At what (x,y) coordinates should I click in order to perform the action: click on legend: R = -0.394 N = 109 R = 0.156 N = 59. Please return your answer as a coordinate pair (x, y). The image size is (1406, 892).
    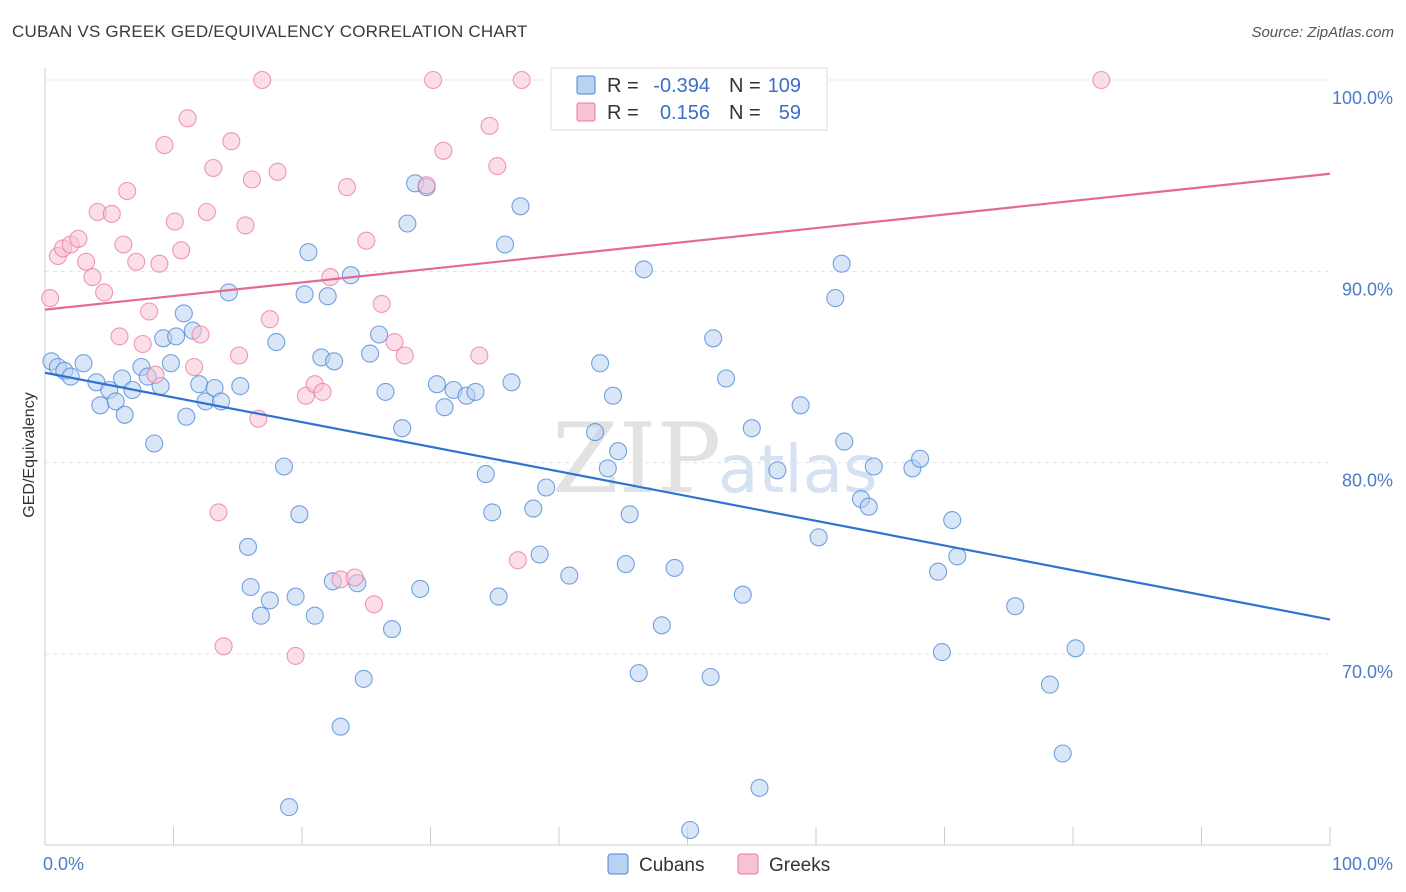
    Looking at the image, I should click on (689, 99).